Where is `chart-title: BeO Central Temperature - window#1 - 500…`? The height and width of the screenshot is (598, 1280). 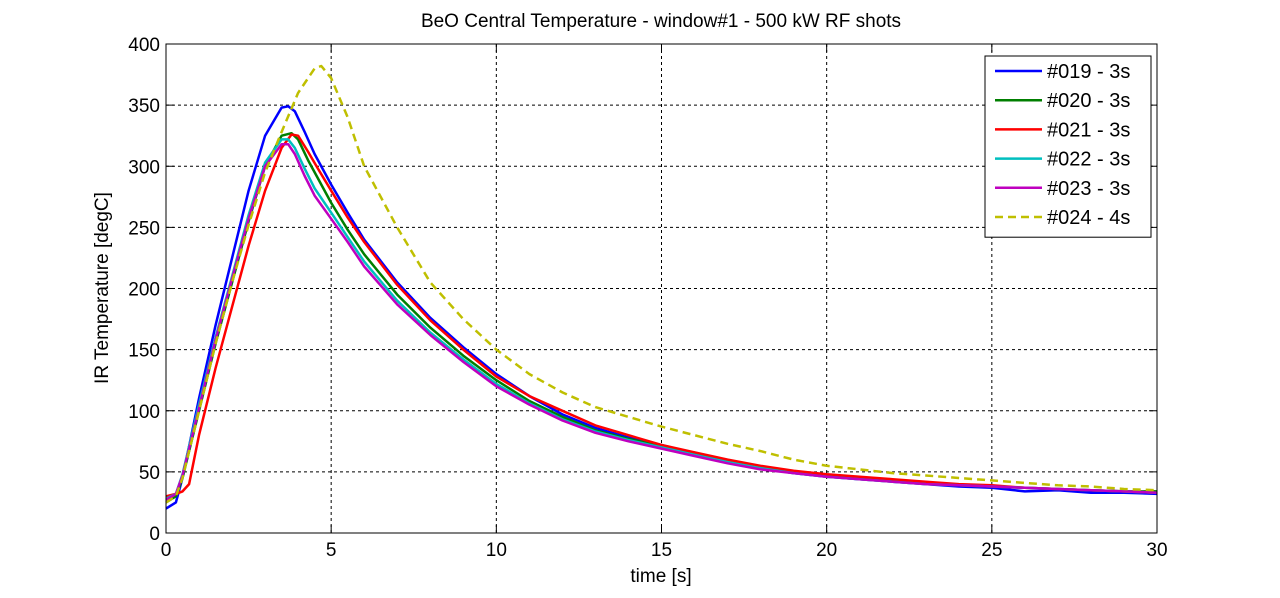
chart-title: BeO Central Temperature - window#1 - 500… is located at coordinates (661, 21).